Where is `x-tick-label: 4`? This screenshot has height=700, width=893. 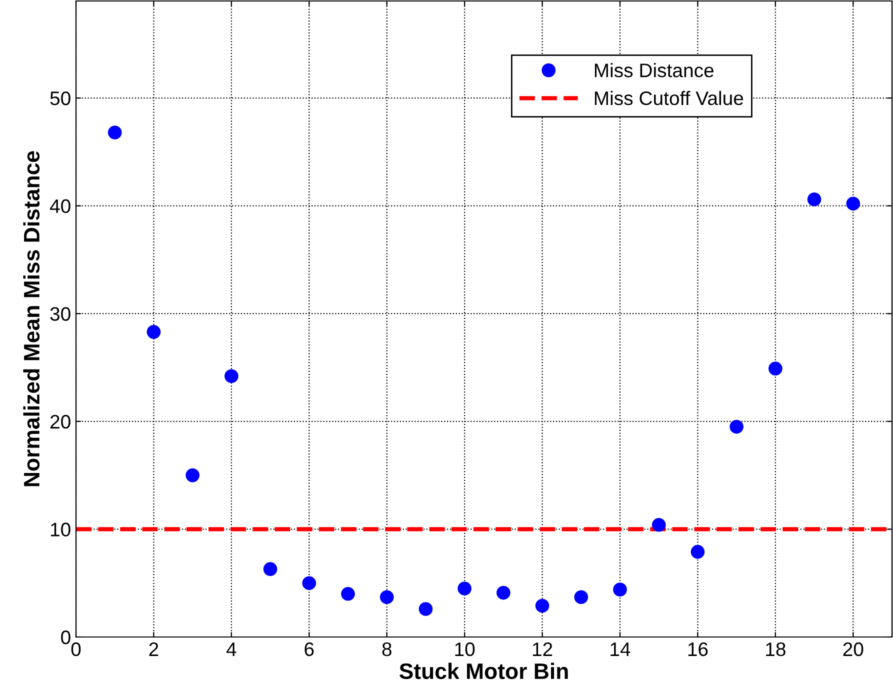 x-tick-label: 4 is located at coordinates (231, 649).